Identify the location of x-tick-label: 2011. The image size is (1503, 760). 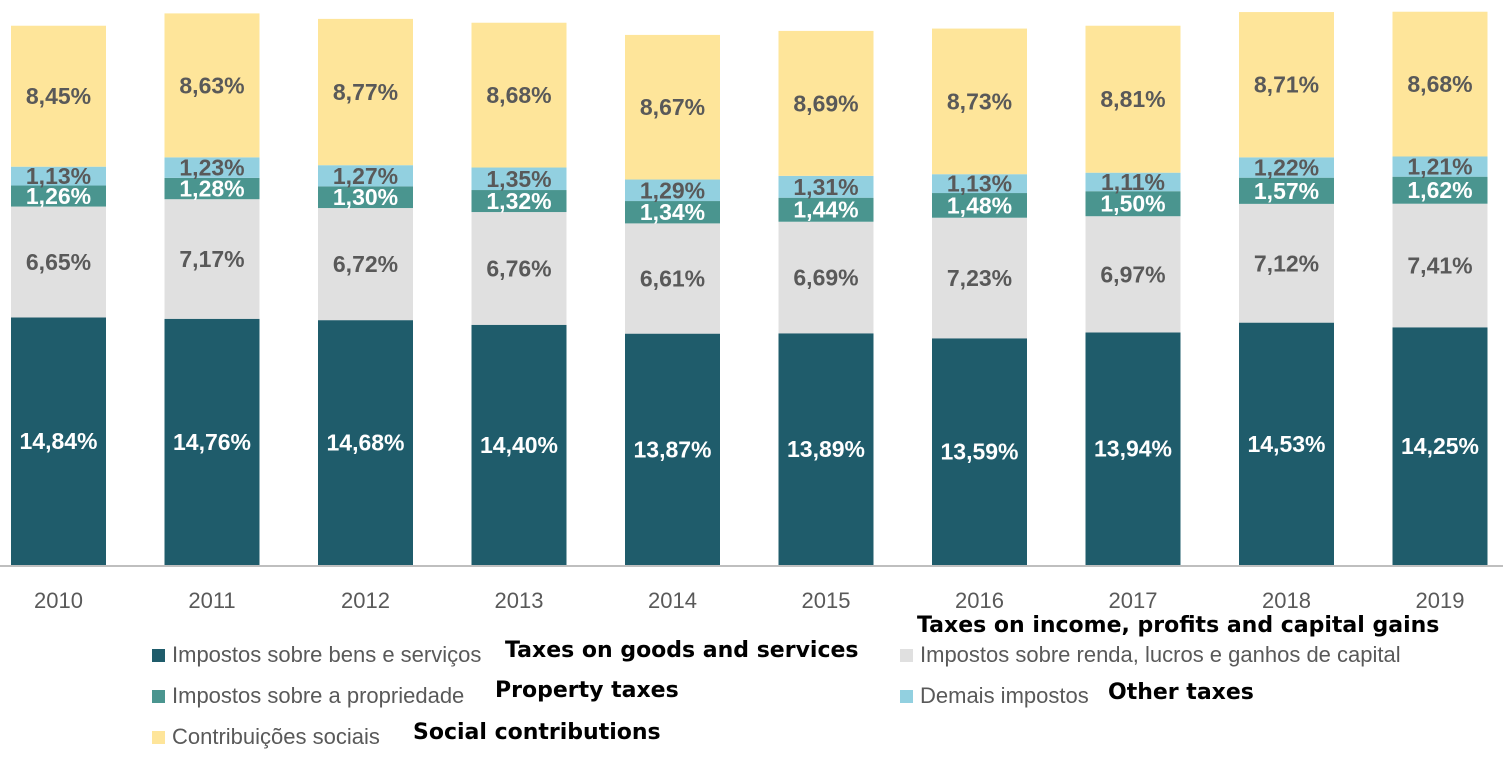
(211, 600).